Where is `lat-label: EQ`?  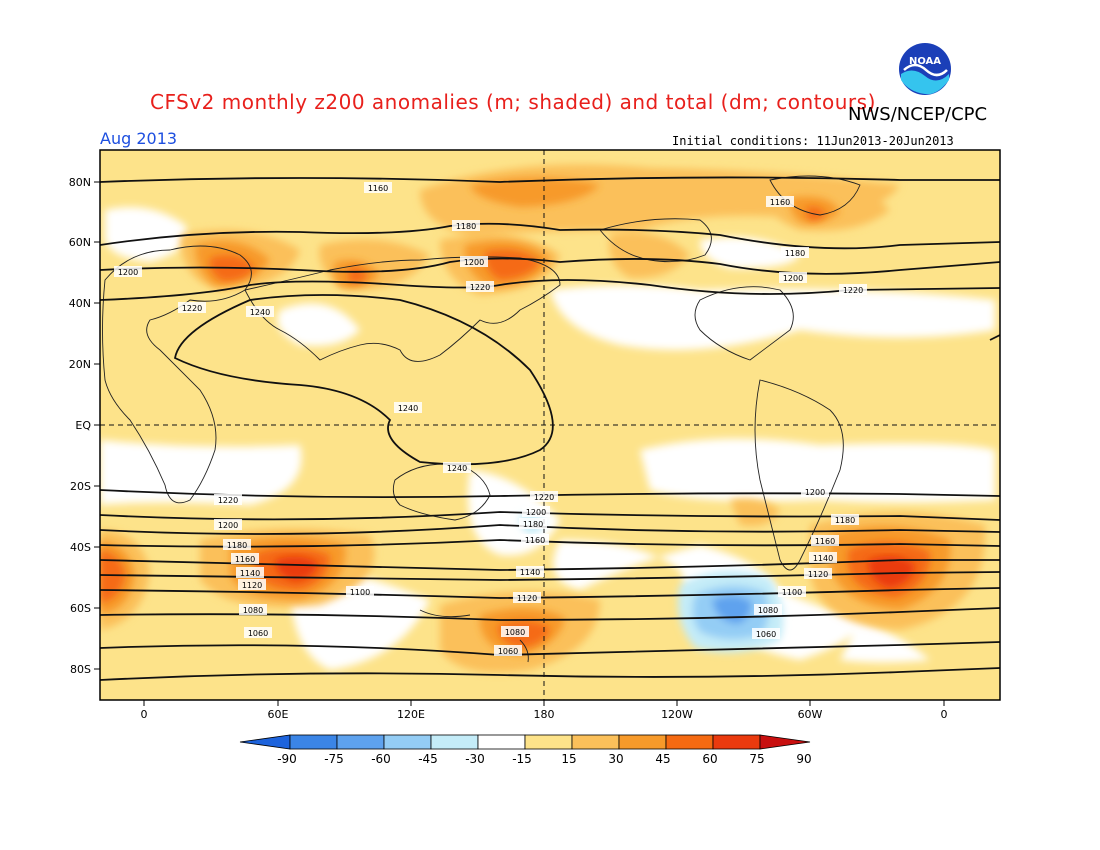 lat-label: EQ is located at coordinates (83, 425).